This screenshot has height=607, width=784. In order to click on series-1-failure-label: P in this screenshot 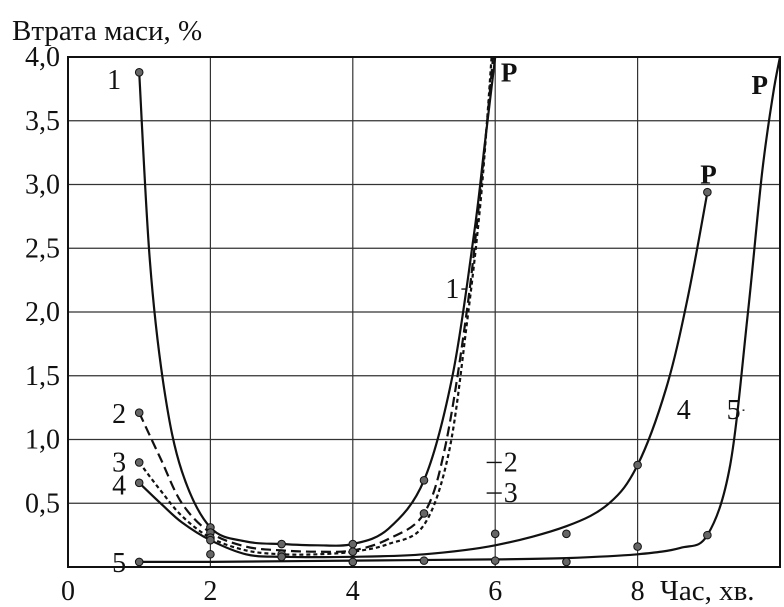, I will do `click(509, 72)`.